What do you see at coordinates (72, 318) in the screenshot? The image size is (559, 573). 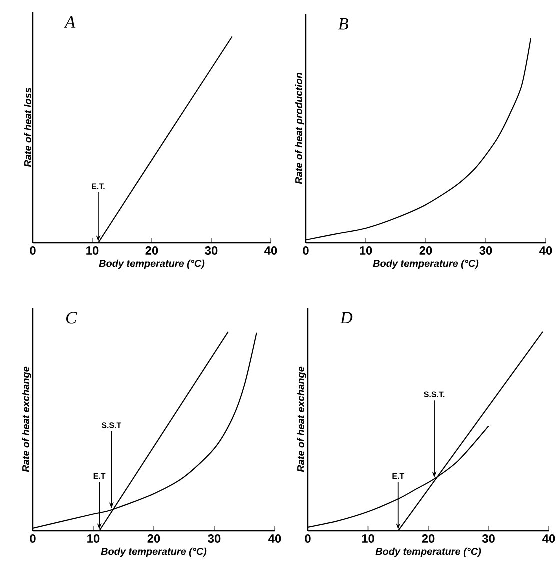 I see `chart-title: C` at bounding box center [72, 318].